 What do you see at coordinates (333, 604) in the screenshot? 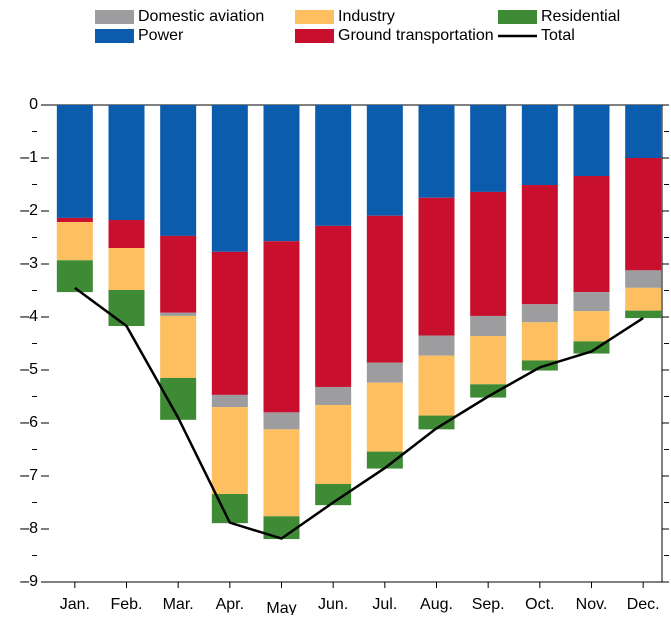
I see `x-tick-label: Jun.` at bounding box center [333, 604].